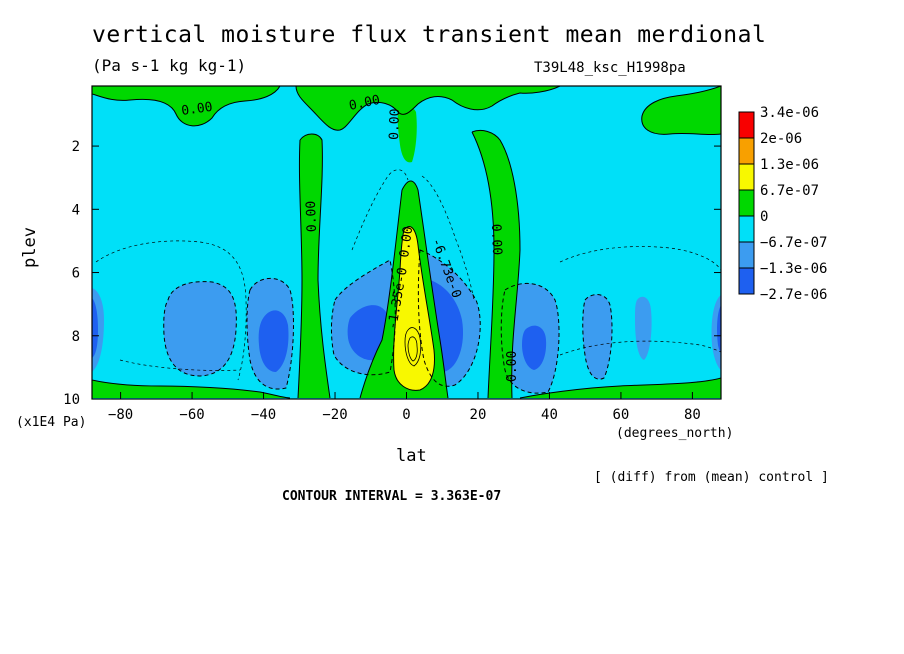 The image size is (904, 654). I want to click on x-axis: −80 −60 −40 −20 0 20 40 60 80, so click(404, 407).